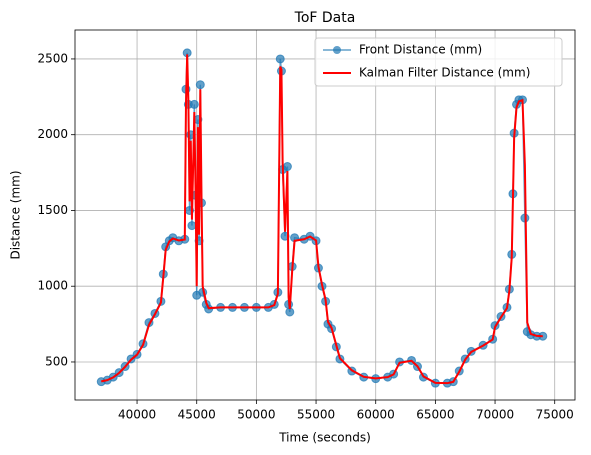 Image resolution: width=591 pixels, height=455 pixels. Describe the element at coordinates (316, 415) in the screenshot. I see `x-tick-label: 55000` at that location.